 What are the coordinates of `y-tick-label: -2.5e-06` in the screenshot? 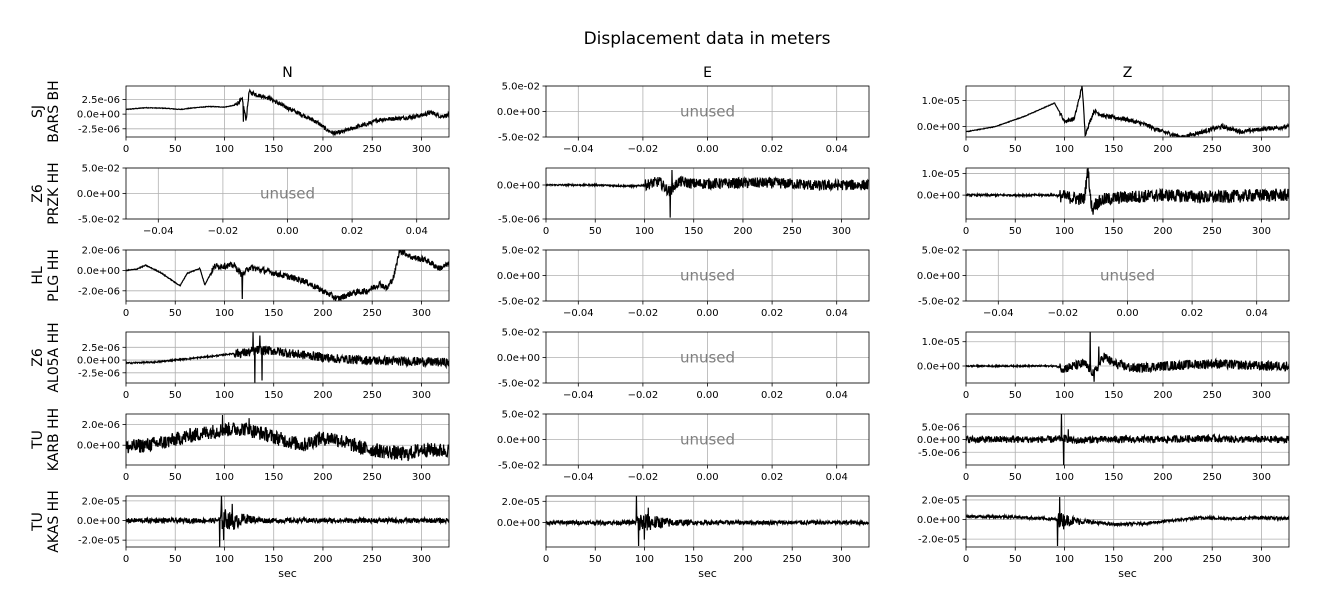 It's located at (99, 373).